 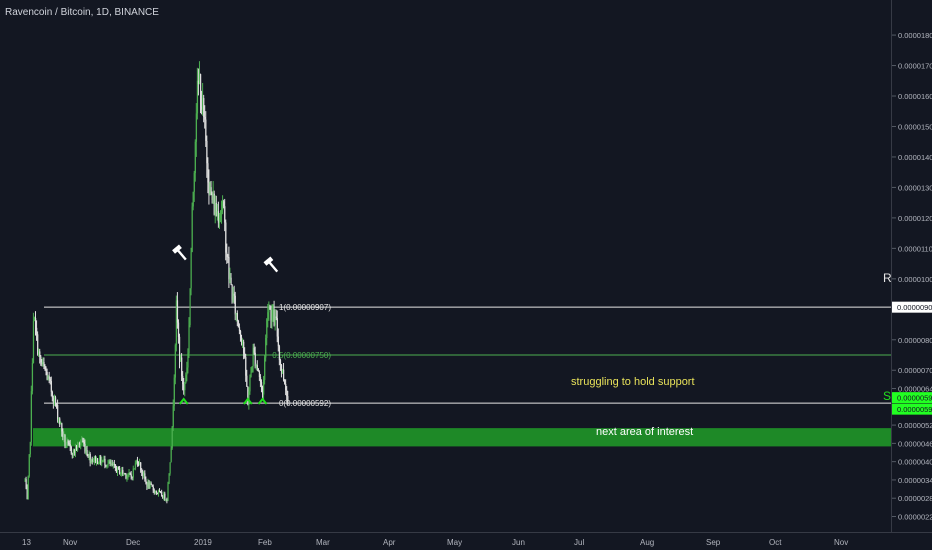 I want to click on x-tick-label: Aug, so click(x=647, y=542).